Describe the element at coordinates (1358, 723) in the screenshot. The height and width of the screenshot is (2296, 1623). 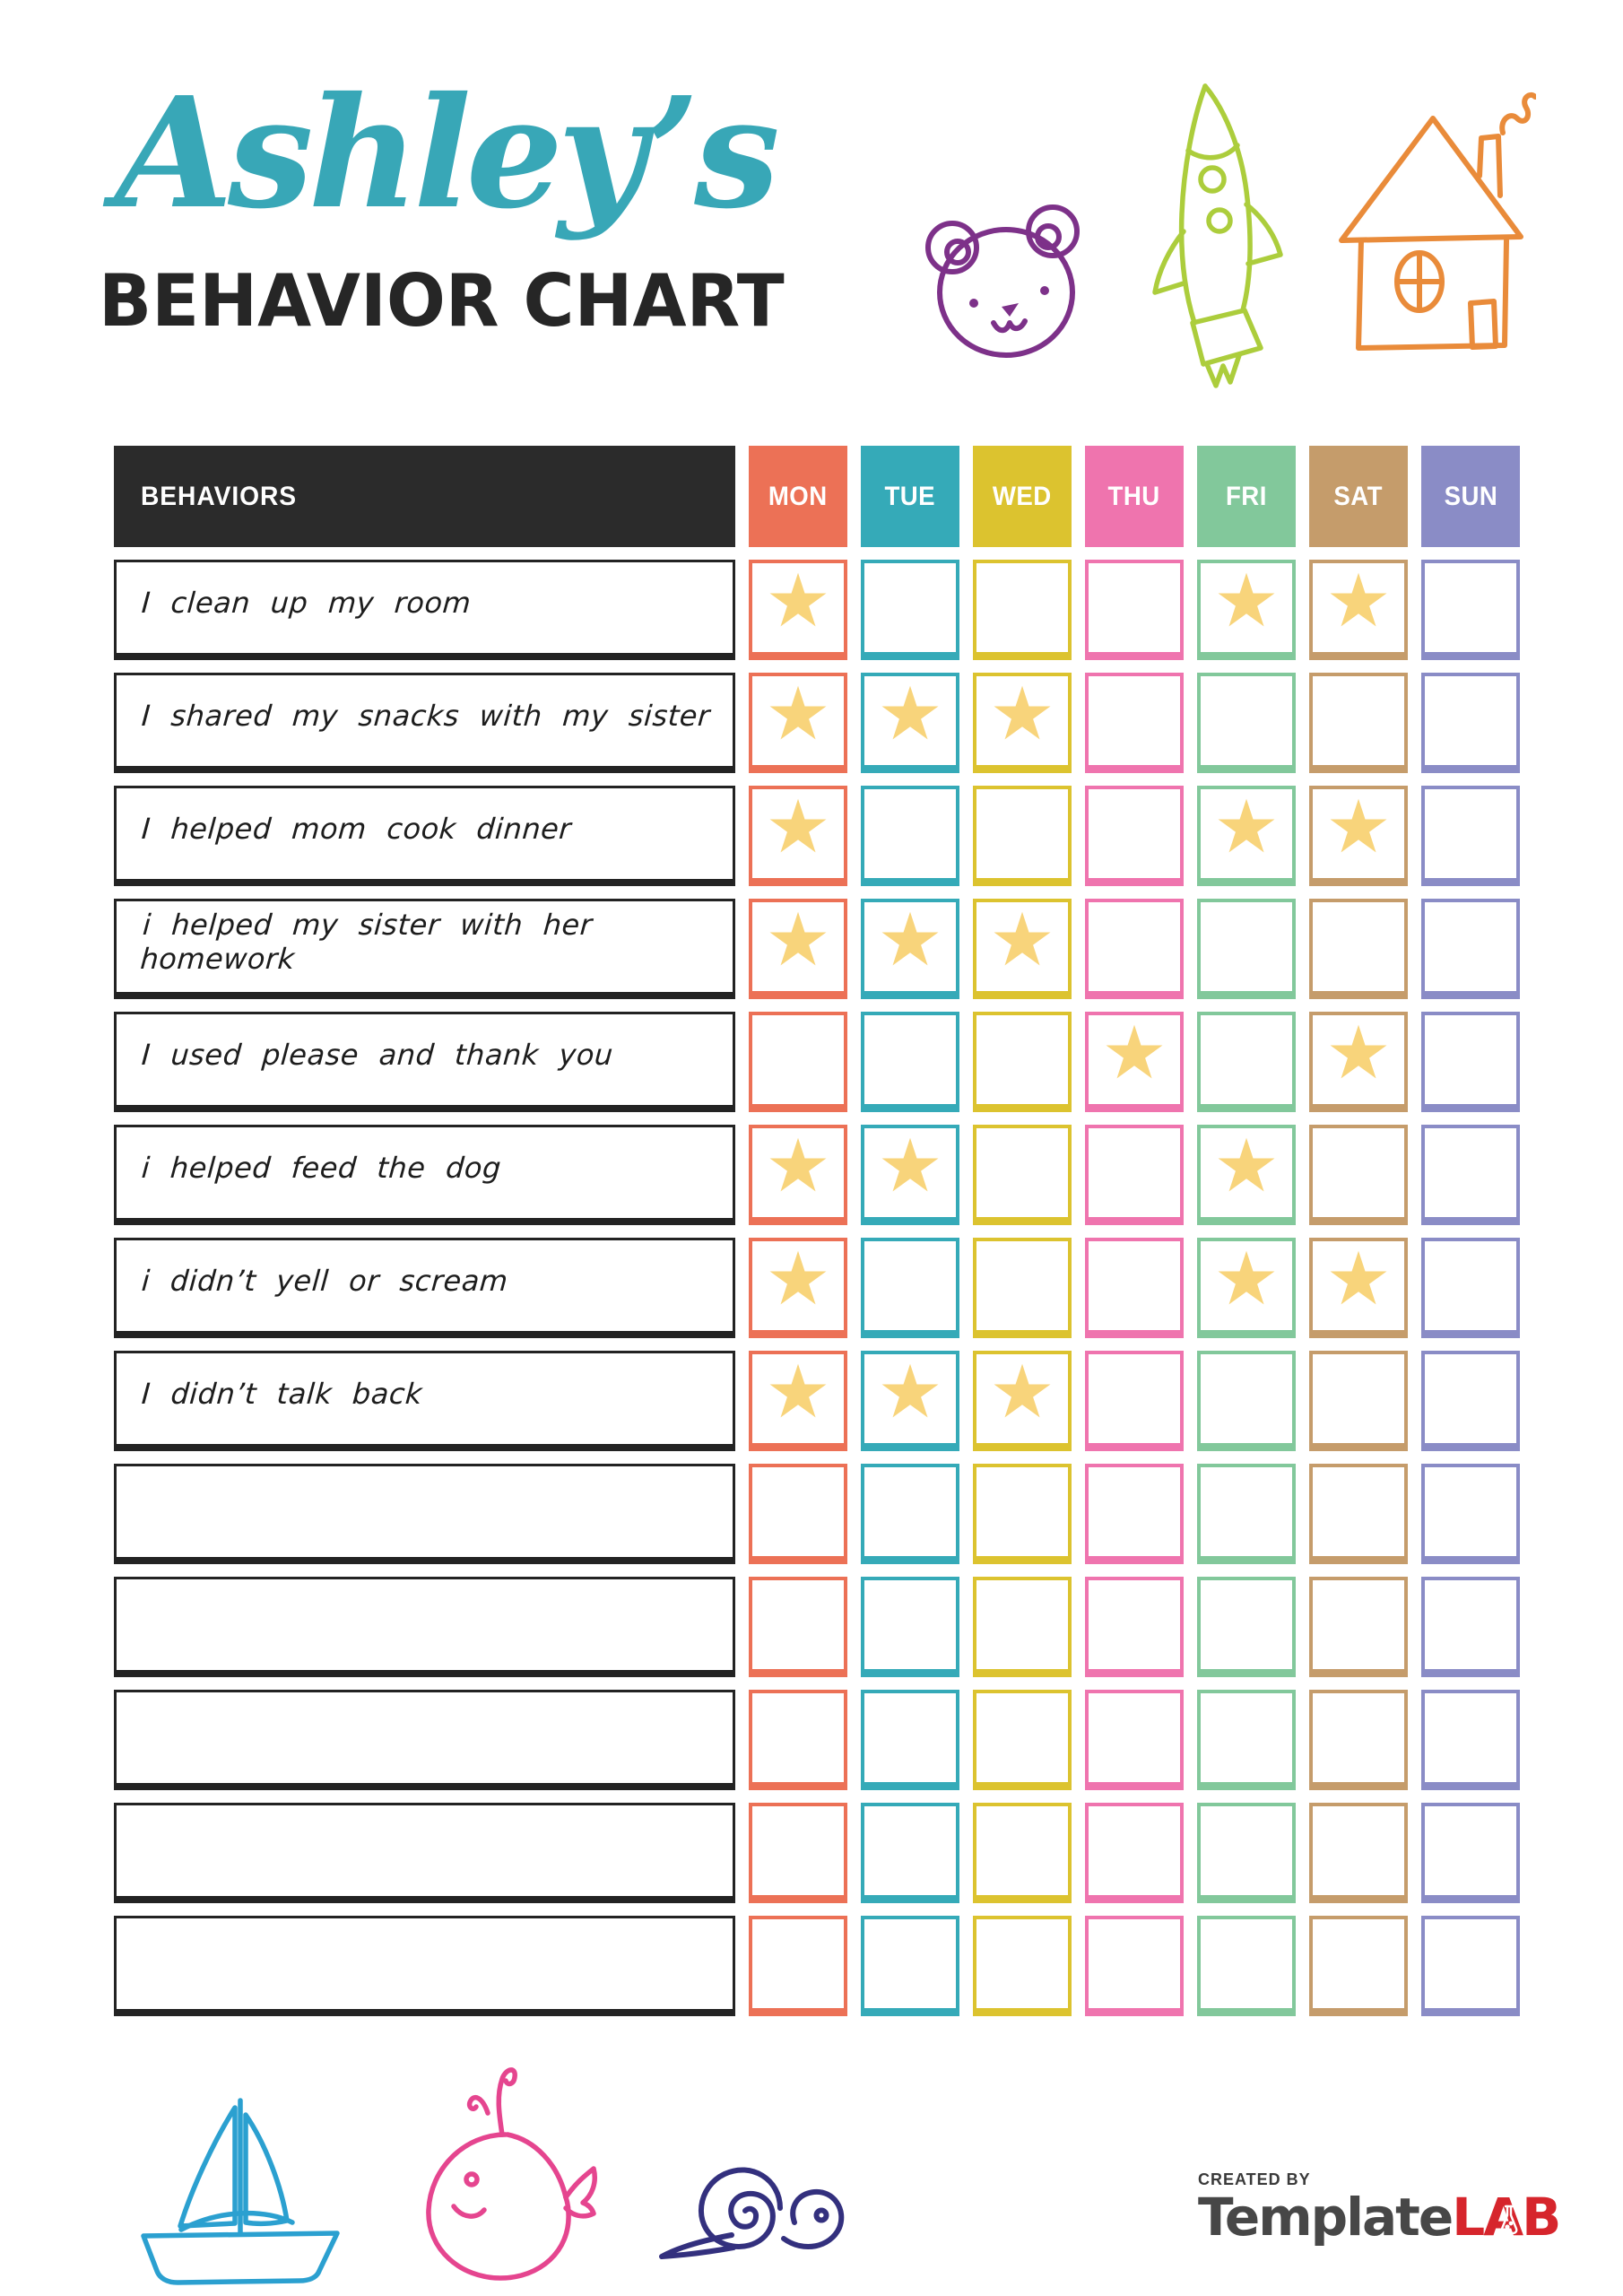
I see `star-cell-row2-sat` at that location.